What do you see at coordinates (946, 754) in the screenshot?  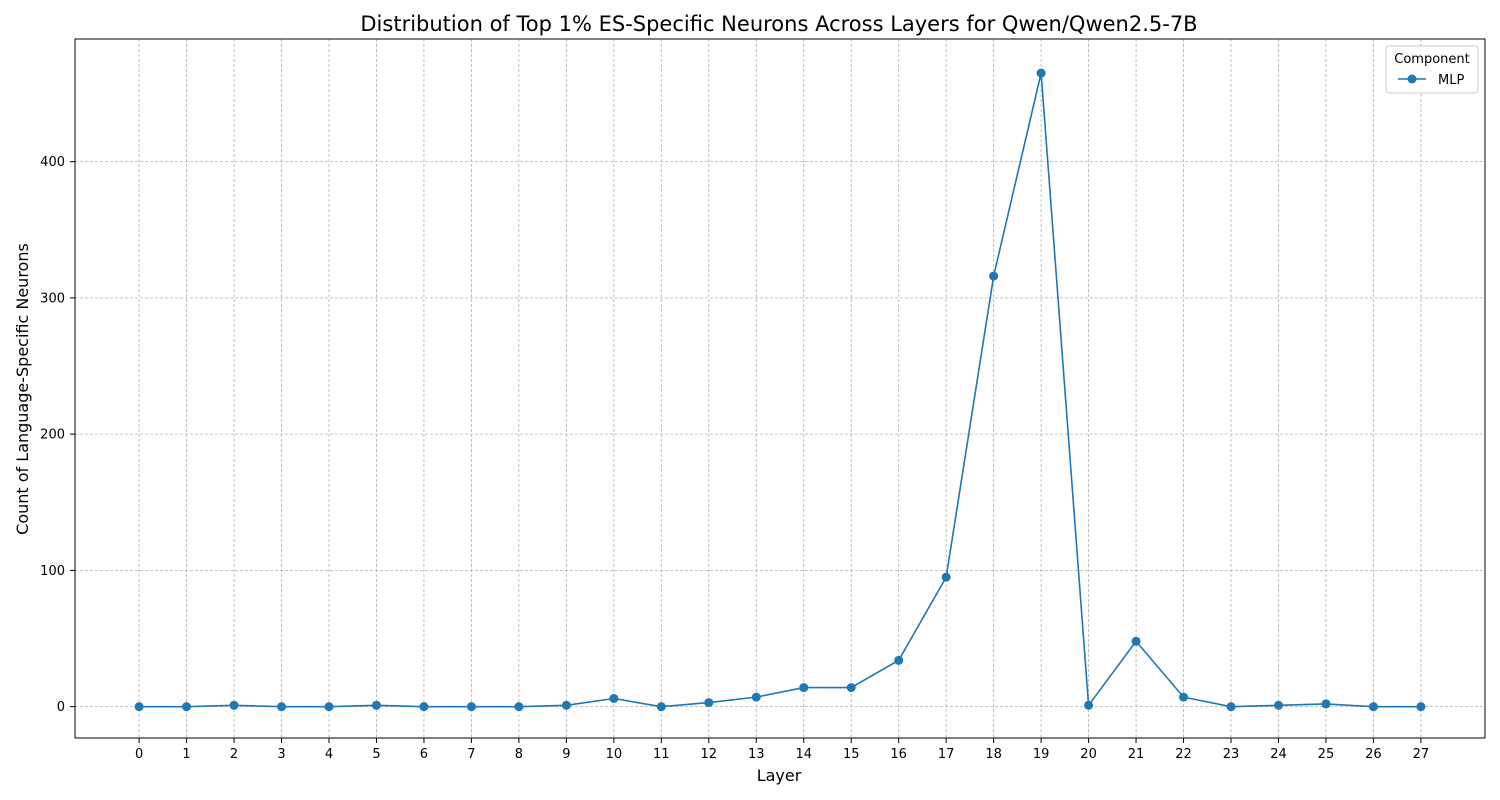 I see `x-tick-label: 17` at bounding box center [946, 754].